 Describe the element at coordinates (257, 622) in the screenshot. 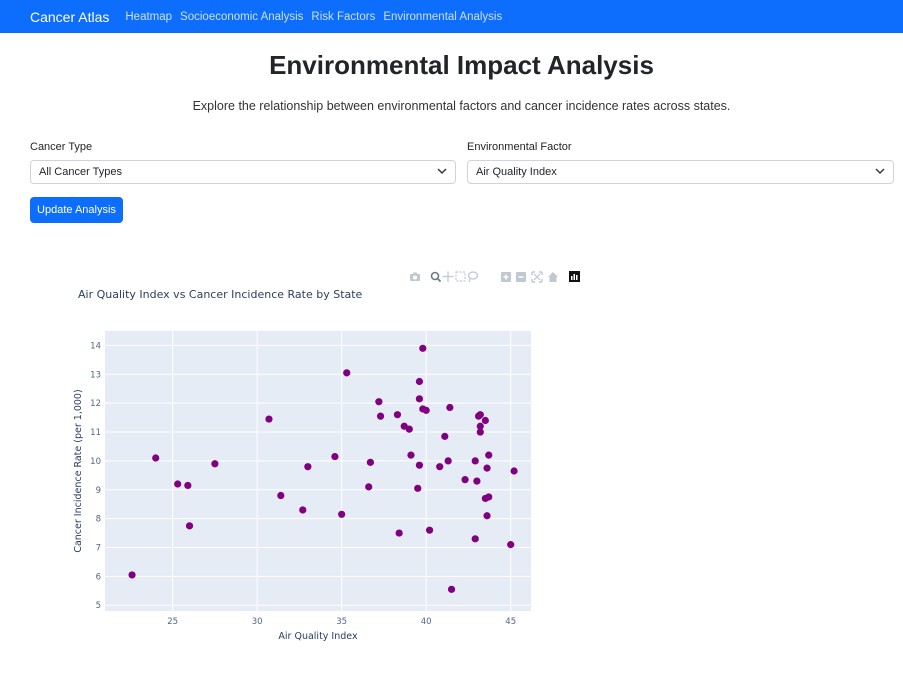

I see `x-tick-label: 30` at that location.